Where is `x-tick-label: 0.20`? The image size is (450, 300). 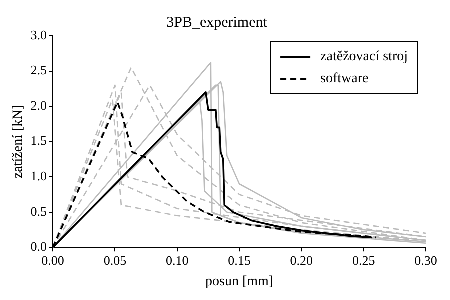
x-tick-label: 0.20 is located at coordinates (302, 260).